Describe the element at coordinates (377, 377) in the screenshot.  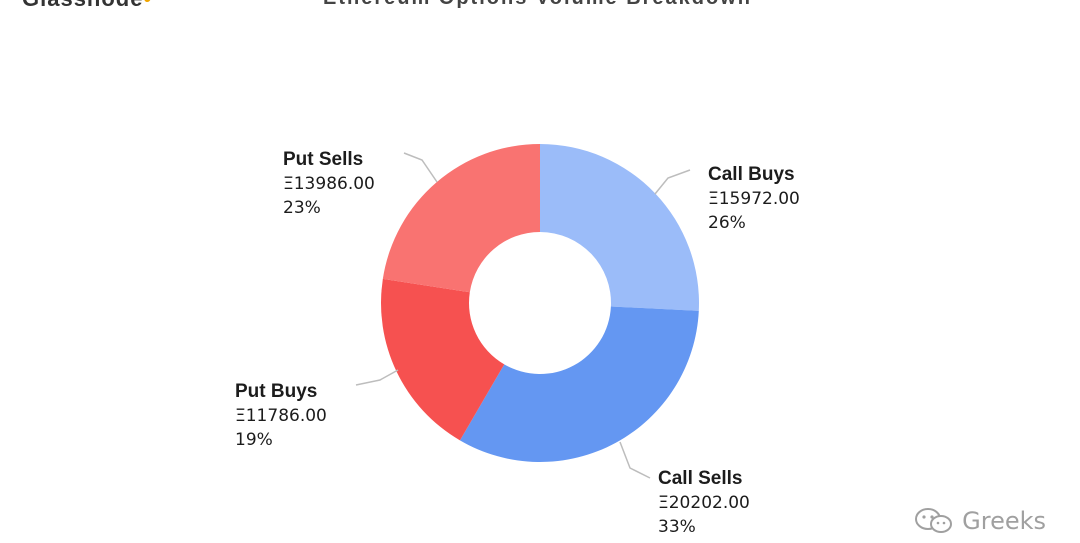
I see `leader-line-put-buys` at that location.